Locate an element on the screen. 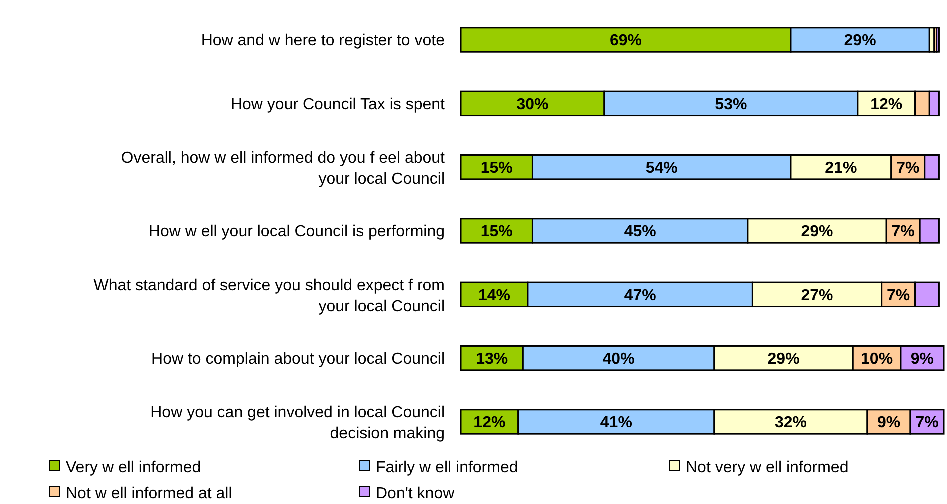 The height and width of the screenshot is (504, 947). y-tick-label: How to complain about your local Council is located at coordinates (298, 359).